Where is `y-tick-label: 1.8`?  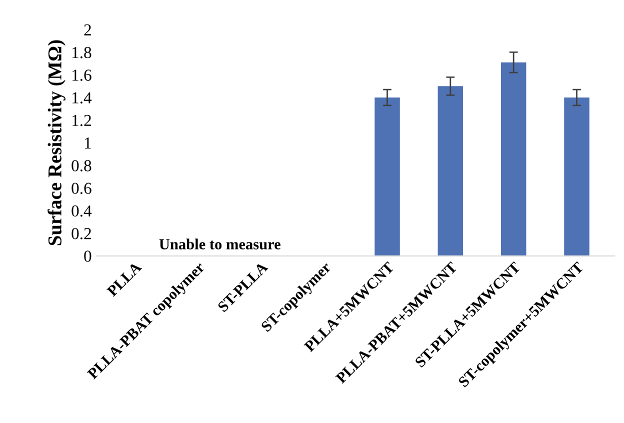
y-tick-label: 1.8 is located at coordinates (82, 52).